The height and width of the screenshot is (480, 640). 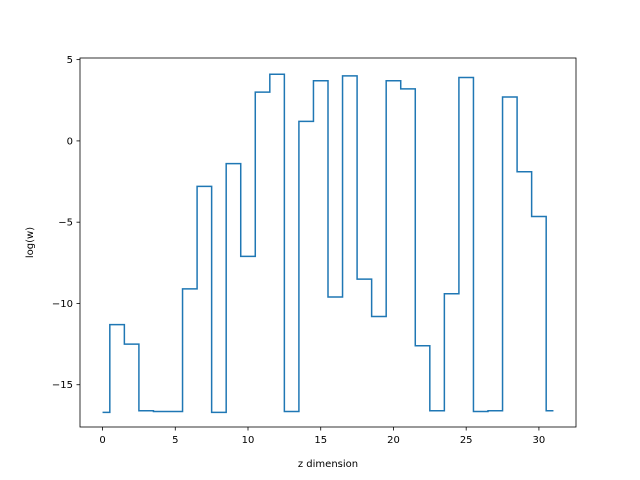 What do you see at coordinates (70, 60) in the screenshot?
I see `y-tick-label: 5` at bounding box center [70, 60].